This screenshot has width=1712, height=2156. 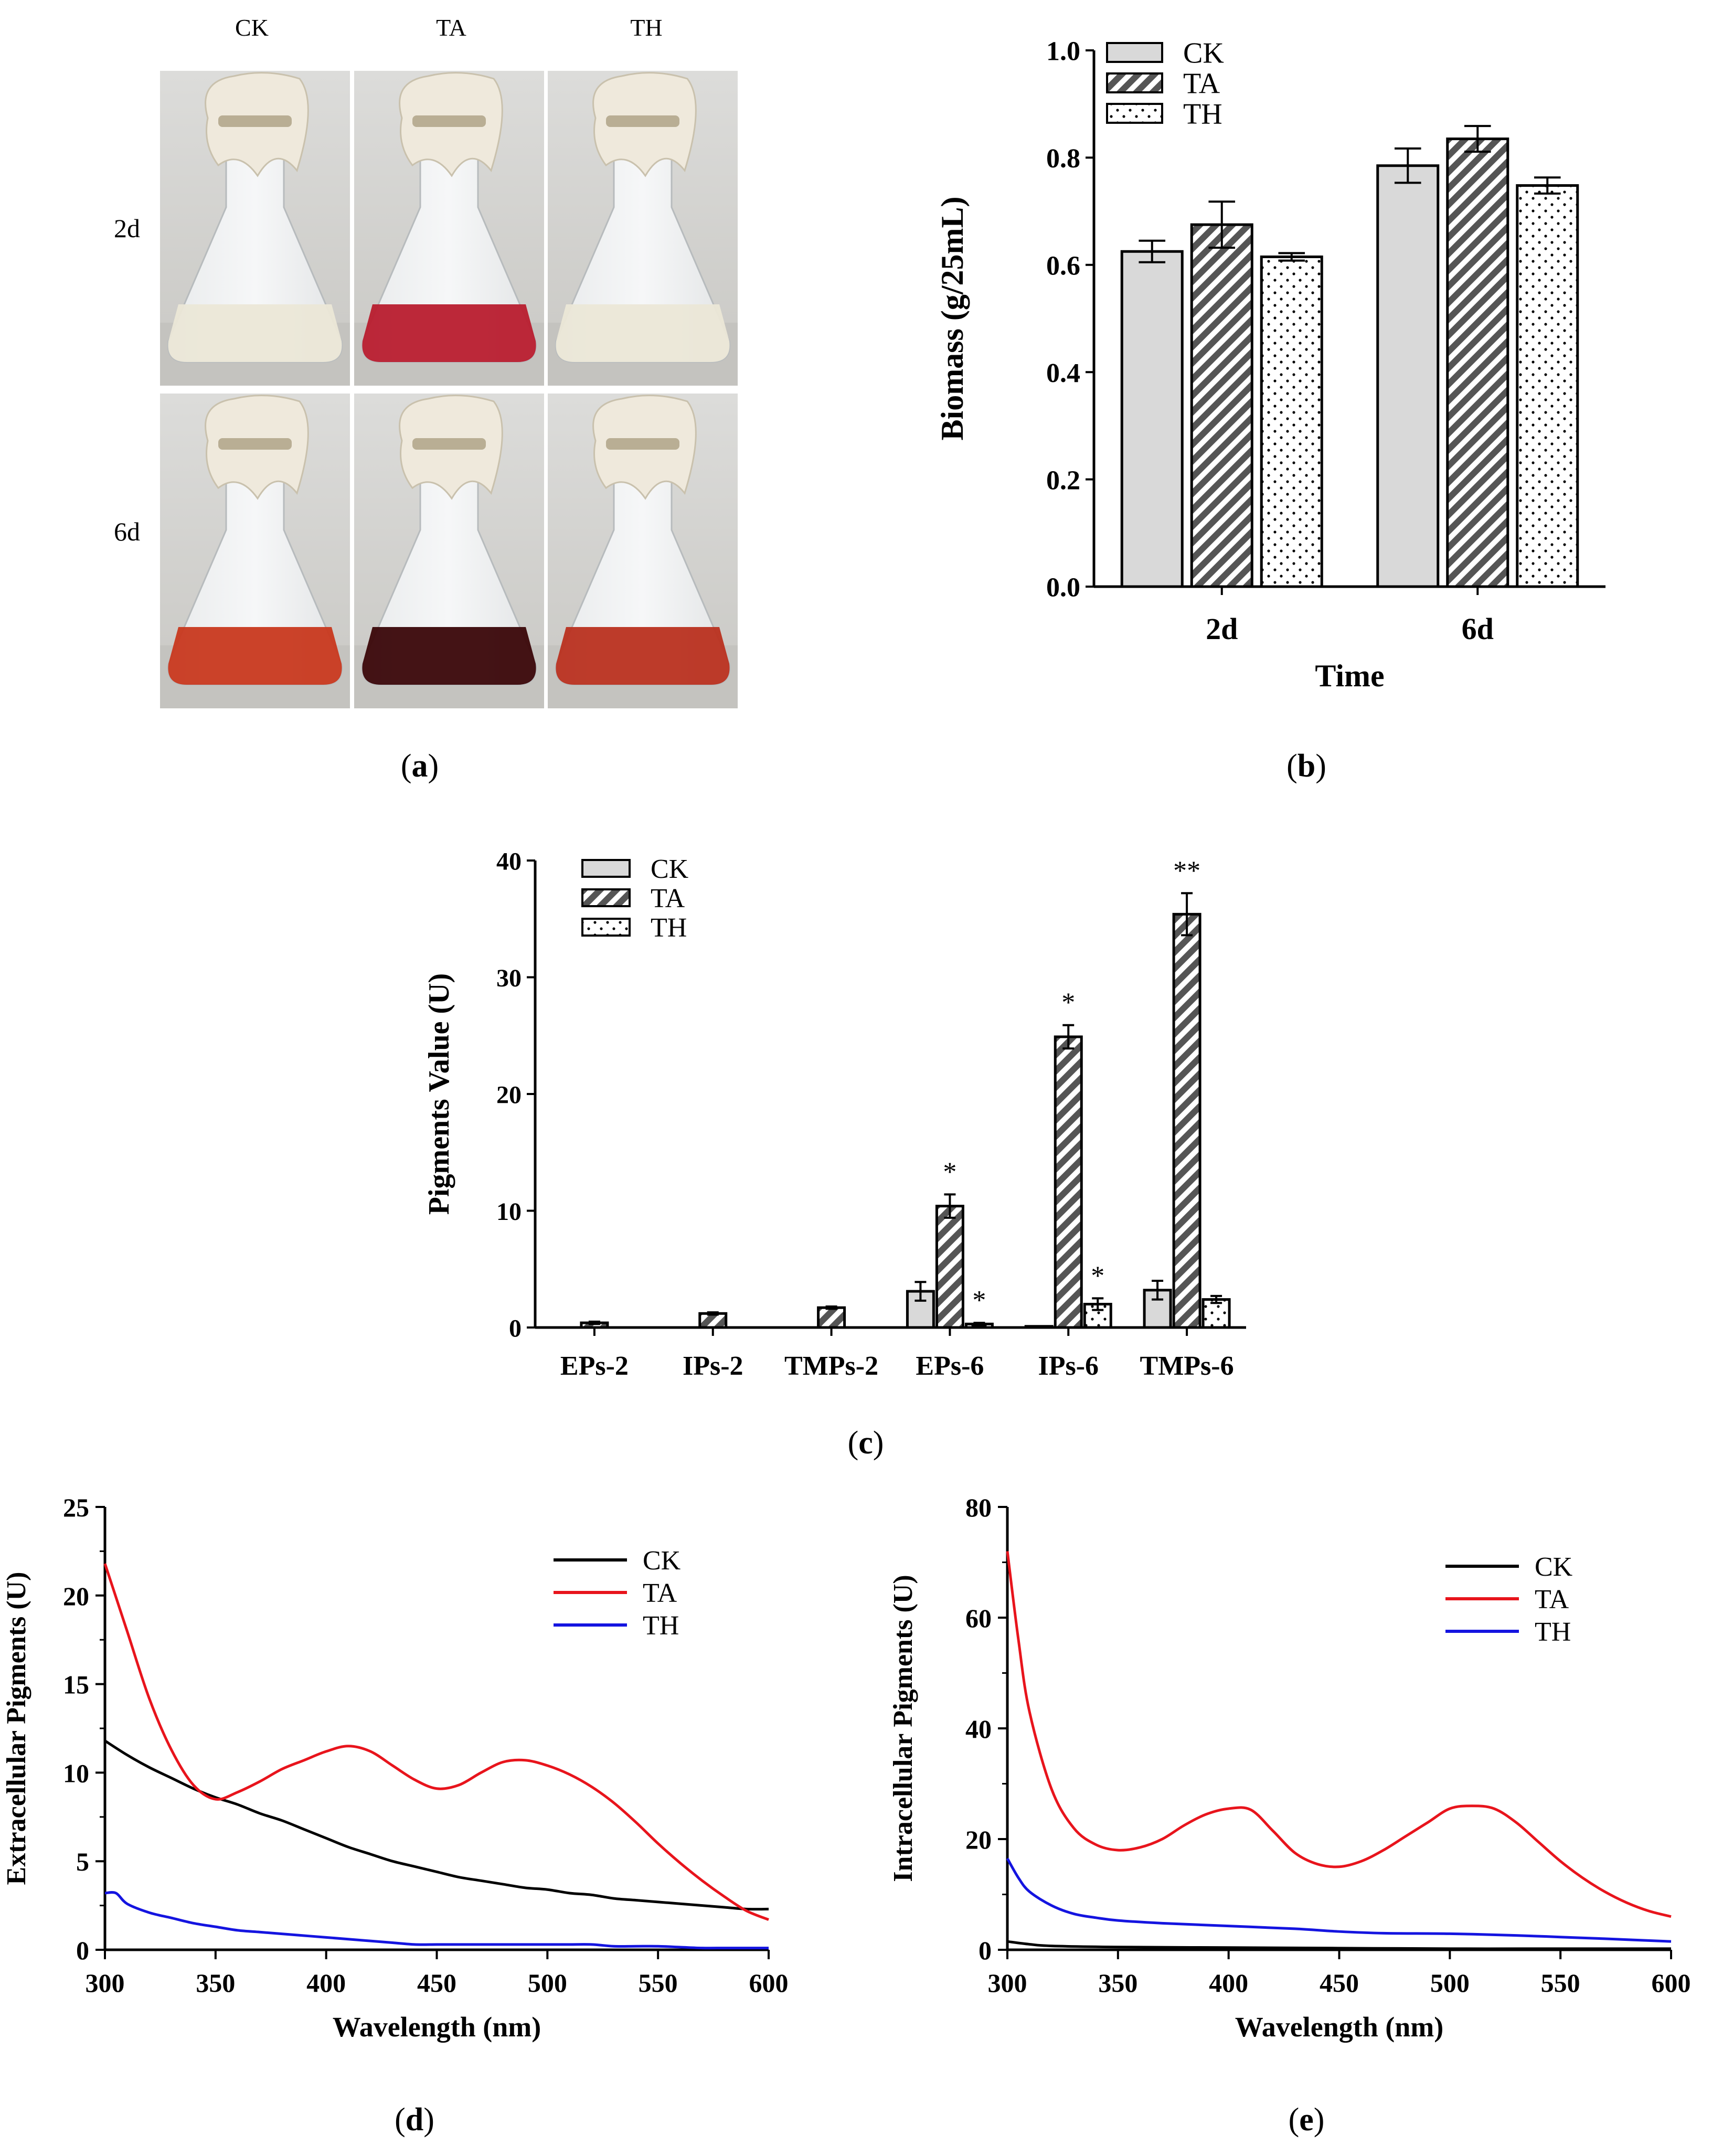 What do you see at coordinates (1307, 2120) in the screenshot?
I see `caption-e: (e)` at bounding box center [1307, 2120].